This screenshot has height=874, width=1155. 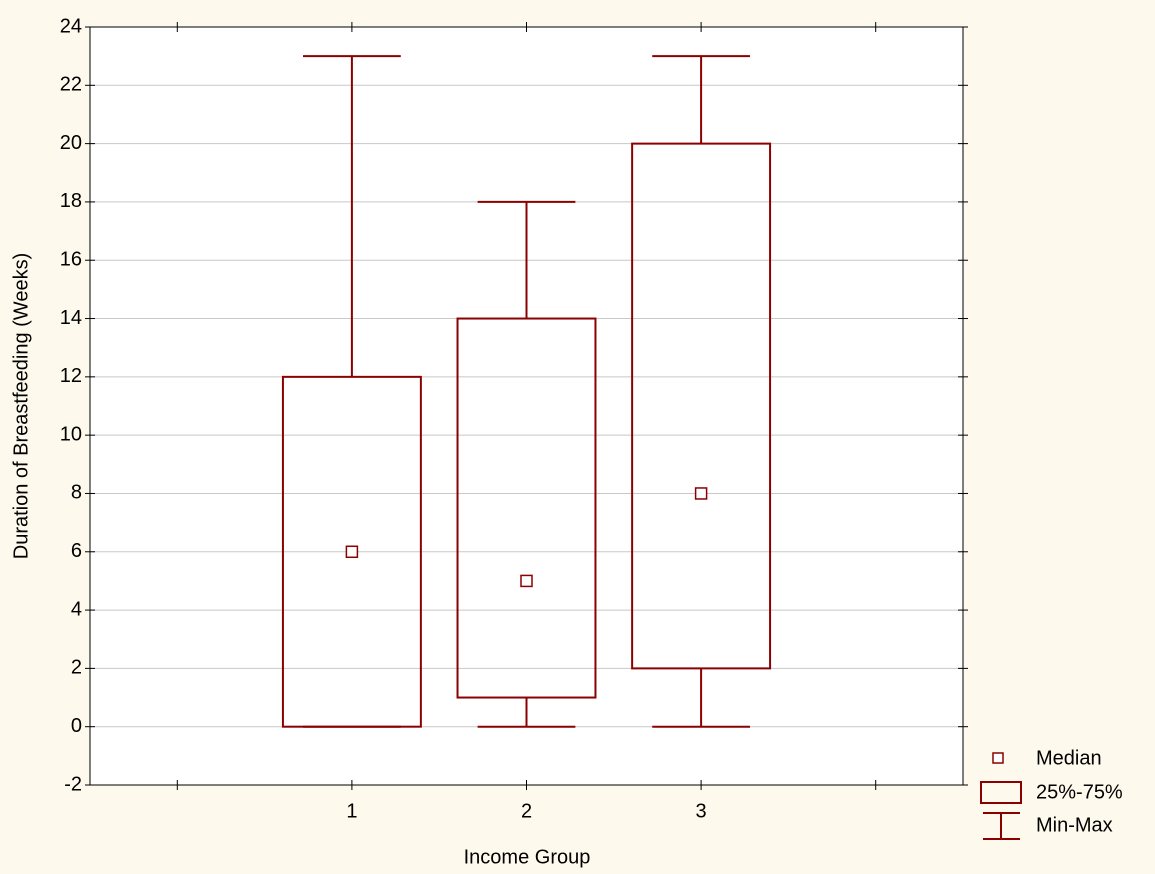 I want to click on x-axis-label: Income Group, so click(x=527, y=857).